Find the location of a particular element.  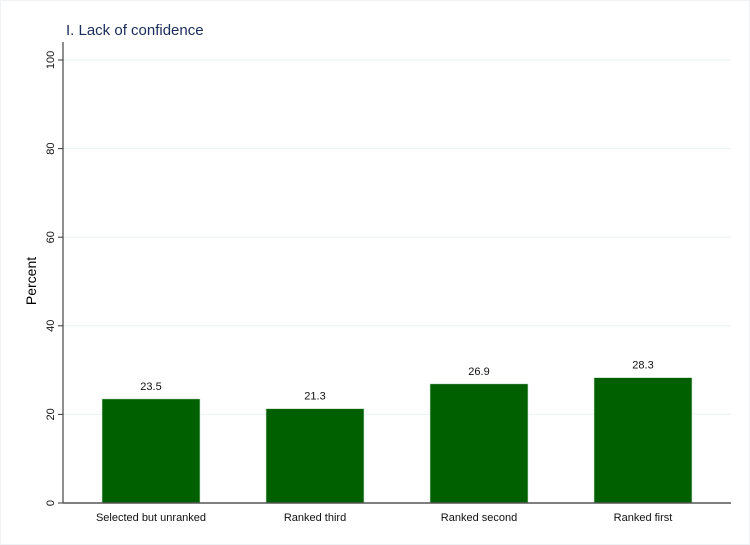

data-label: 28.3 is located at coordinates (642, 366).